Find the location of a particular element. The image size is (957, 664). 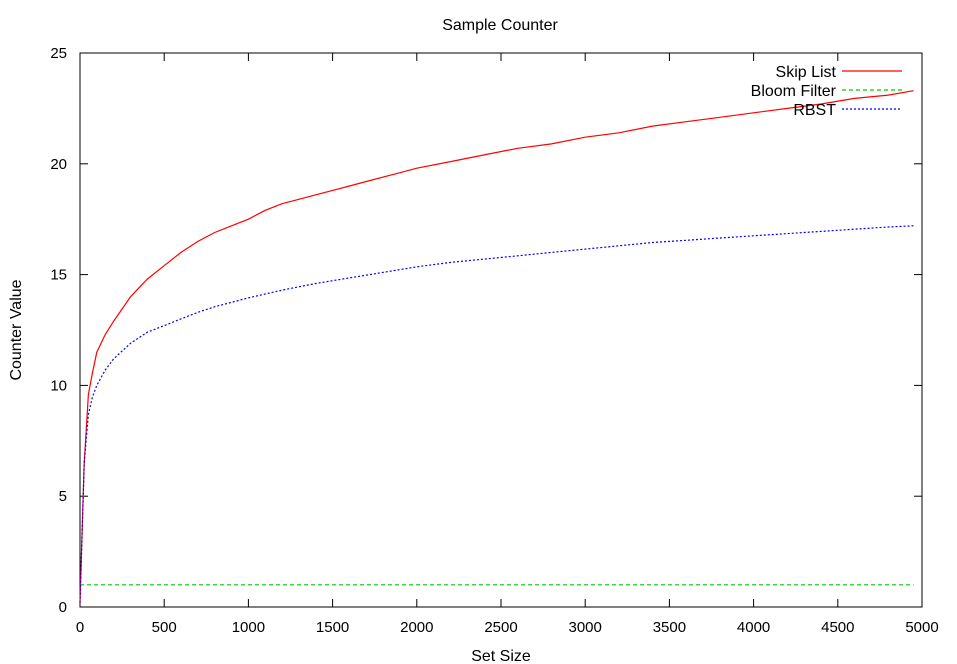

x-tick-label: 3000 is located at coordinates (585, 627).